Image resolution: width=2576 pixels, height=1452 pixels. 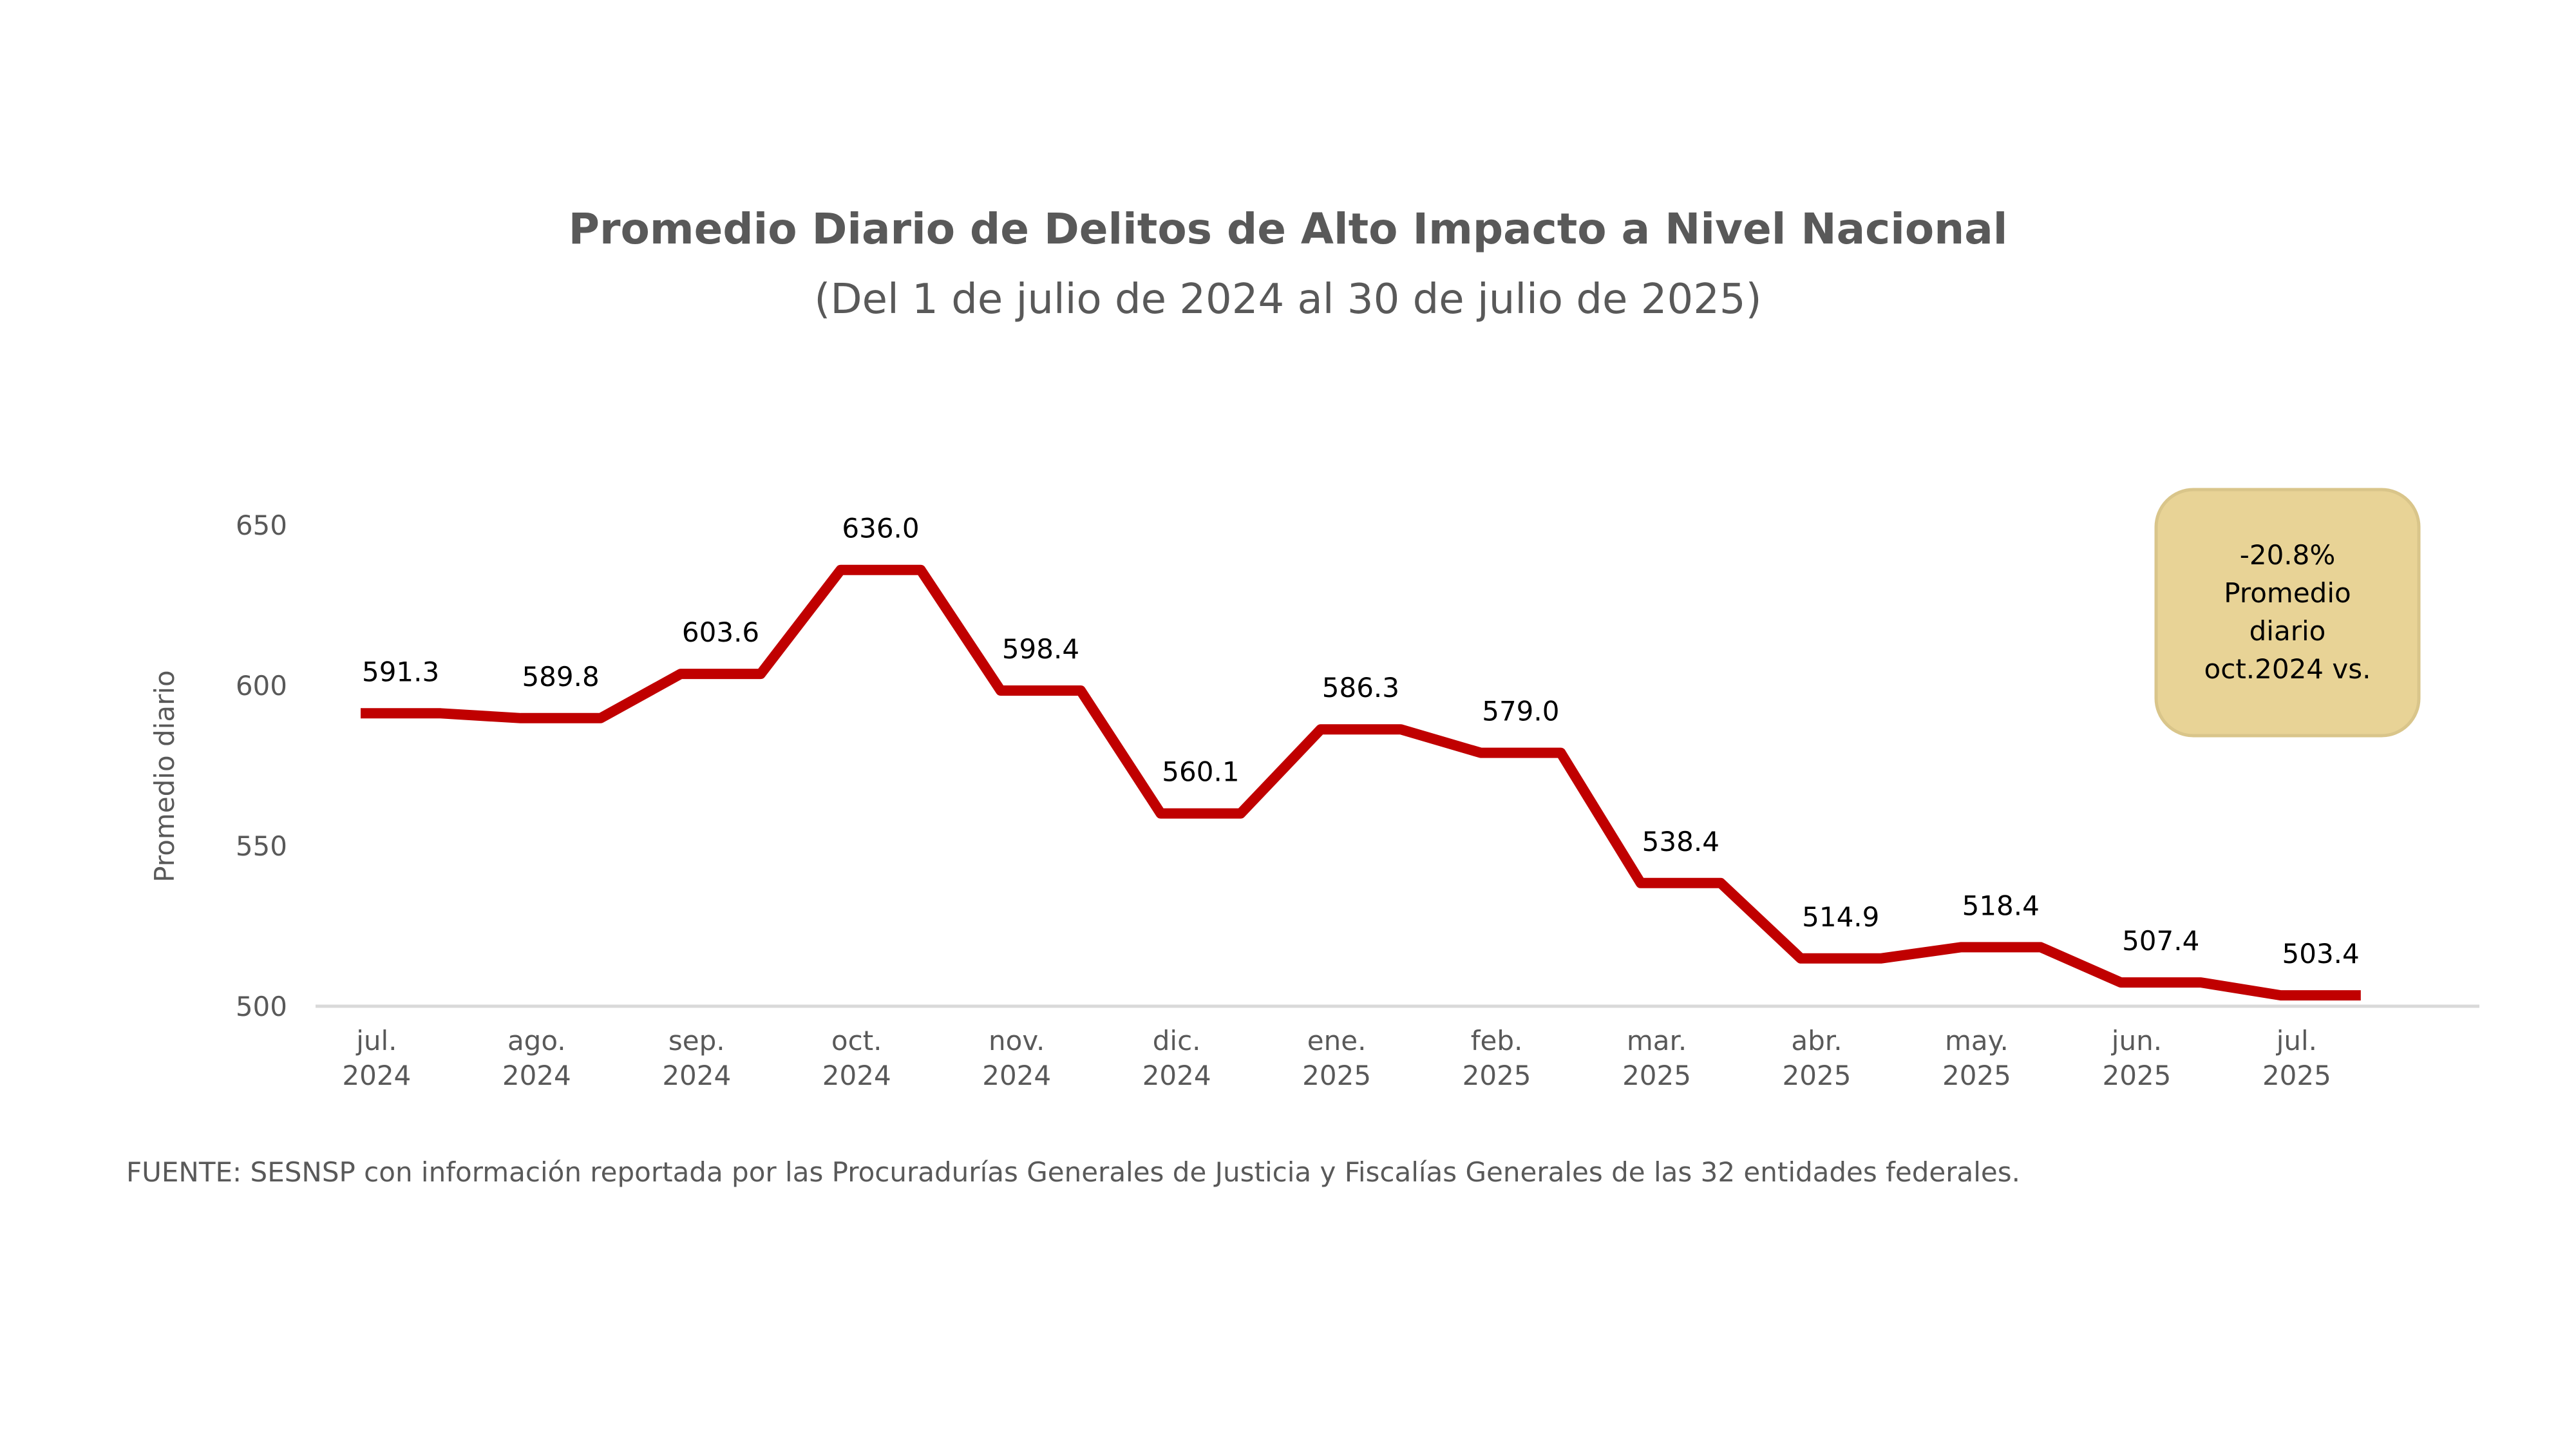 What do you see at coordinates (696, 1040) in the screenshot?
I see `x-tick-month: sep.` at bounding box center [696, 1040].